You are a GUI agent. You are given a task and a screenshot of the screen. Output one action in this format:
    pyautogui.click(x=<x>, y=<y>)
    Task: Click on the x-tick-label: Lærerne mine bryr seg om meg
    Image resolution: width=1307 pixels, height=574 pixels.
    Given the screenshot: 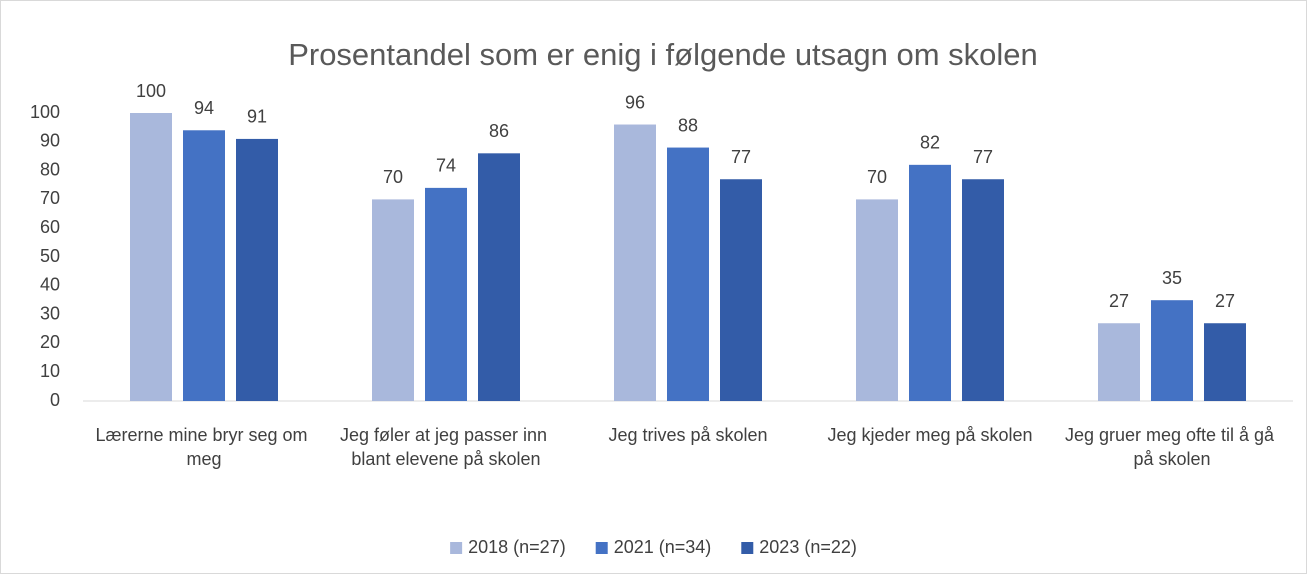 What is the action you would take?
    pyautogui.click(x=203, y=447)
    